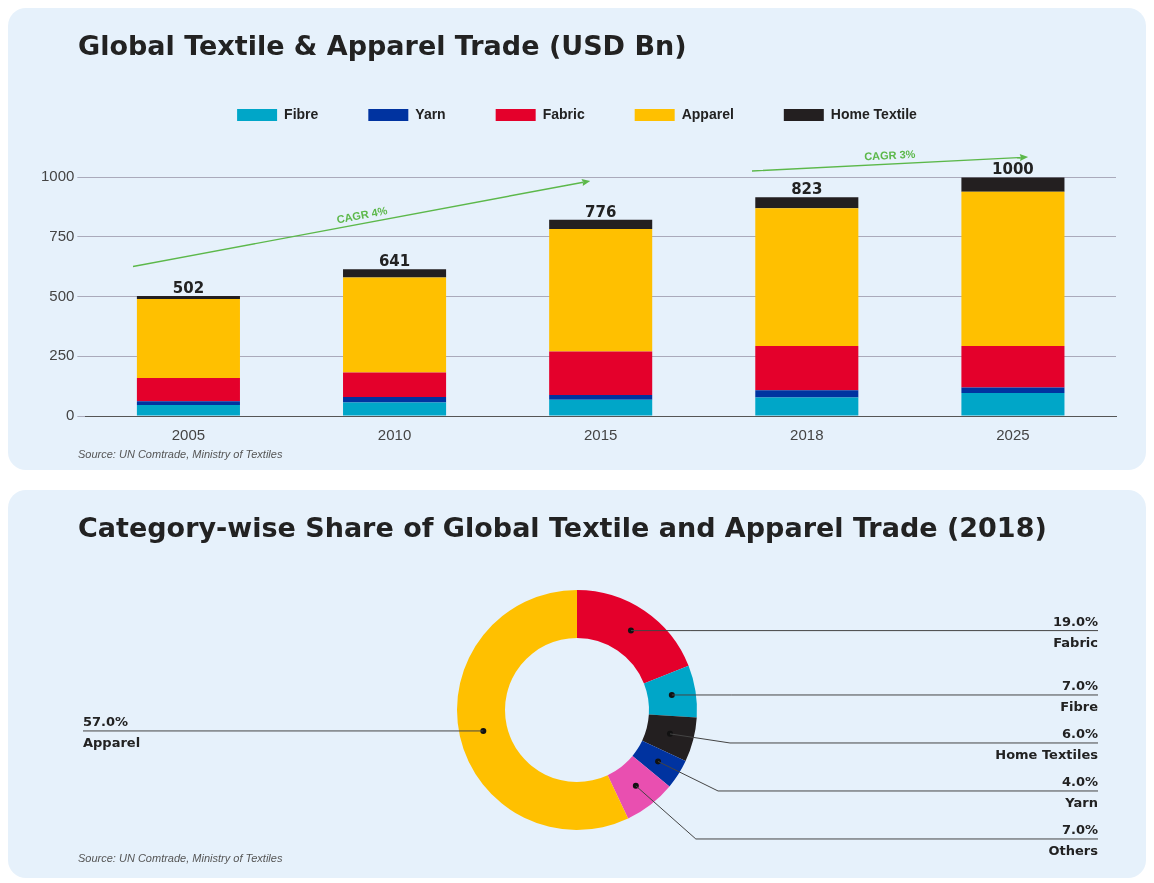 This screenshot has height=883, width=1154. Describe the element at coordinates (1079, 781) in the screenshot. I see `data-label: 4.0%` at that location.